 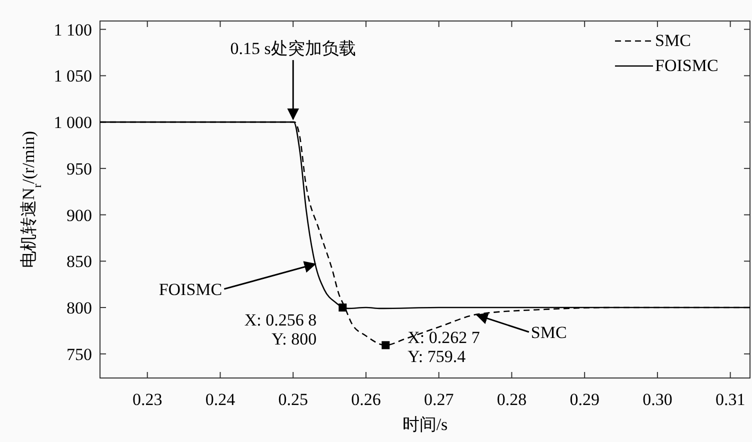 I want to click on x-tick-label: 0.29, so click(x=585, y=399).